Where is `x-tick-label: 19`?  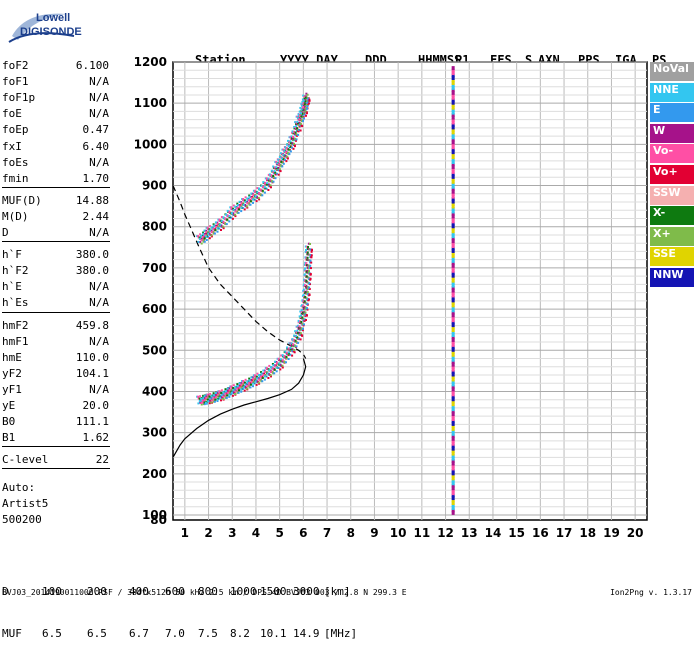 x-tick-label: 19 is located at coordinates (611, 533).